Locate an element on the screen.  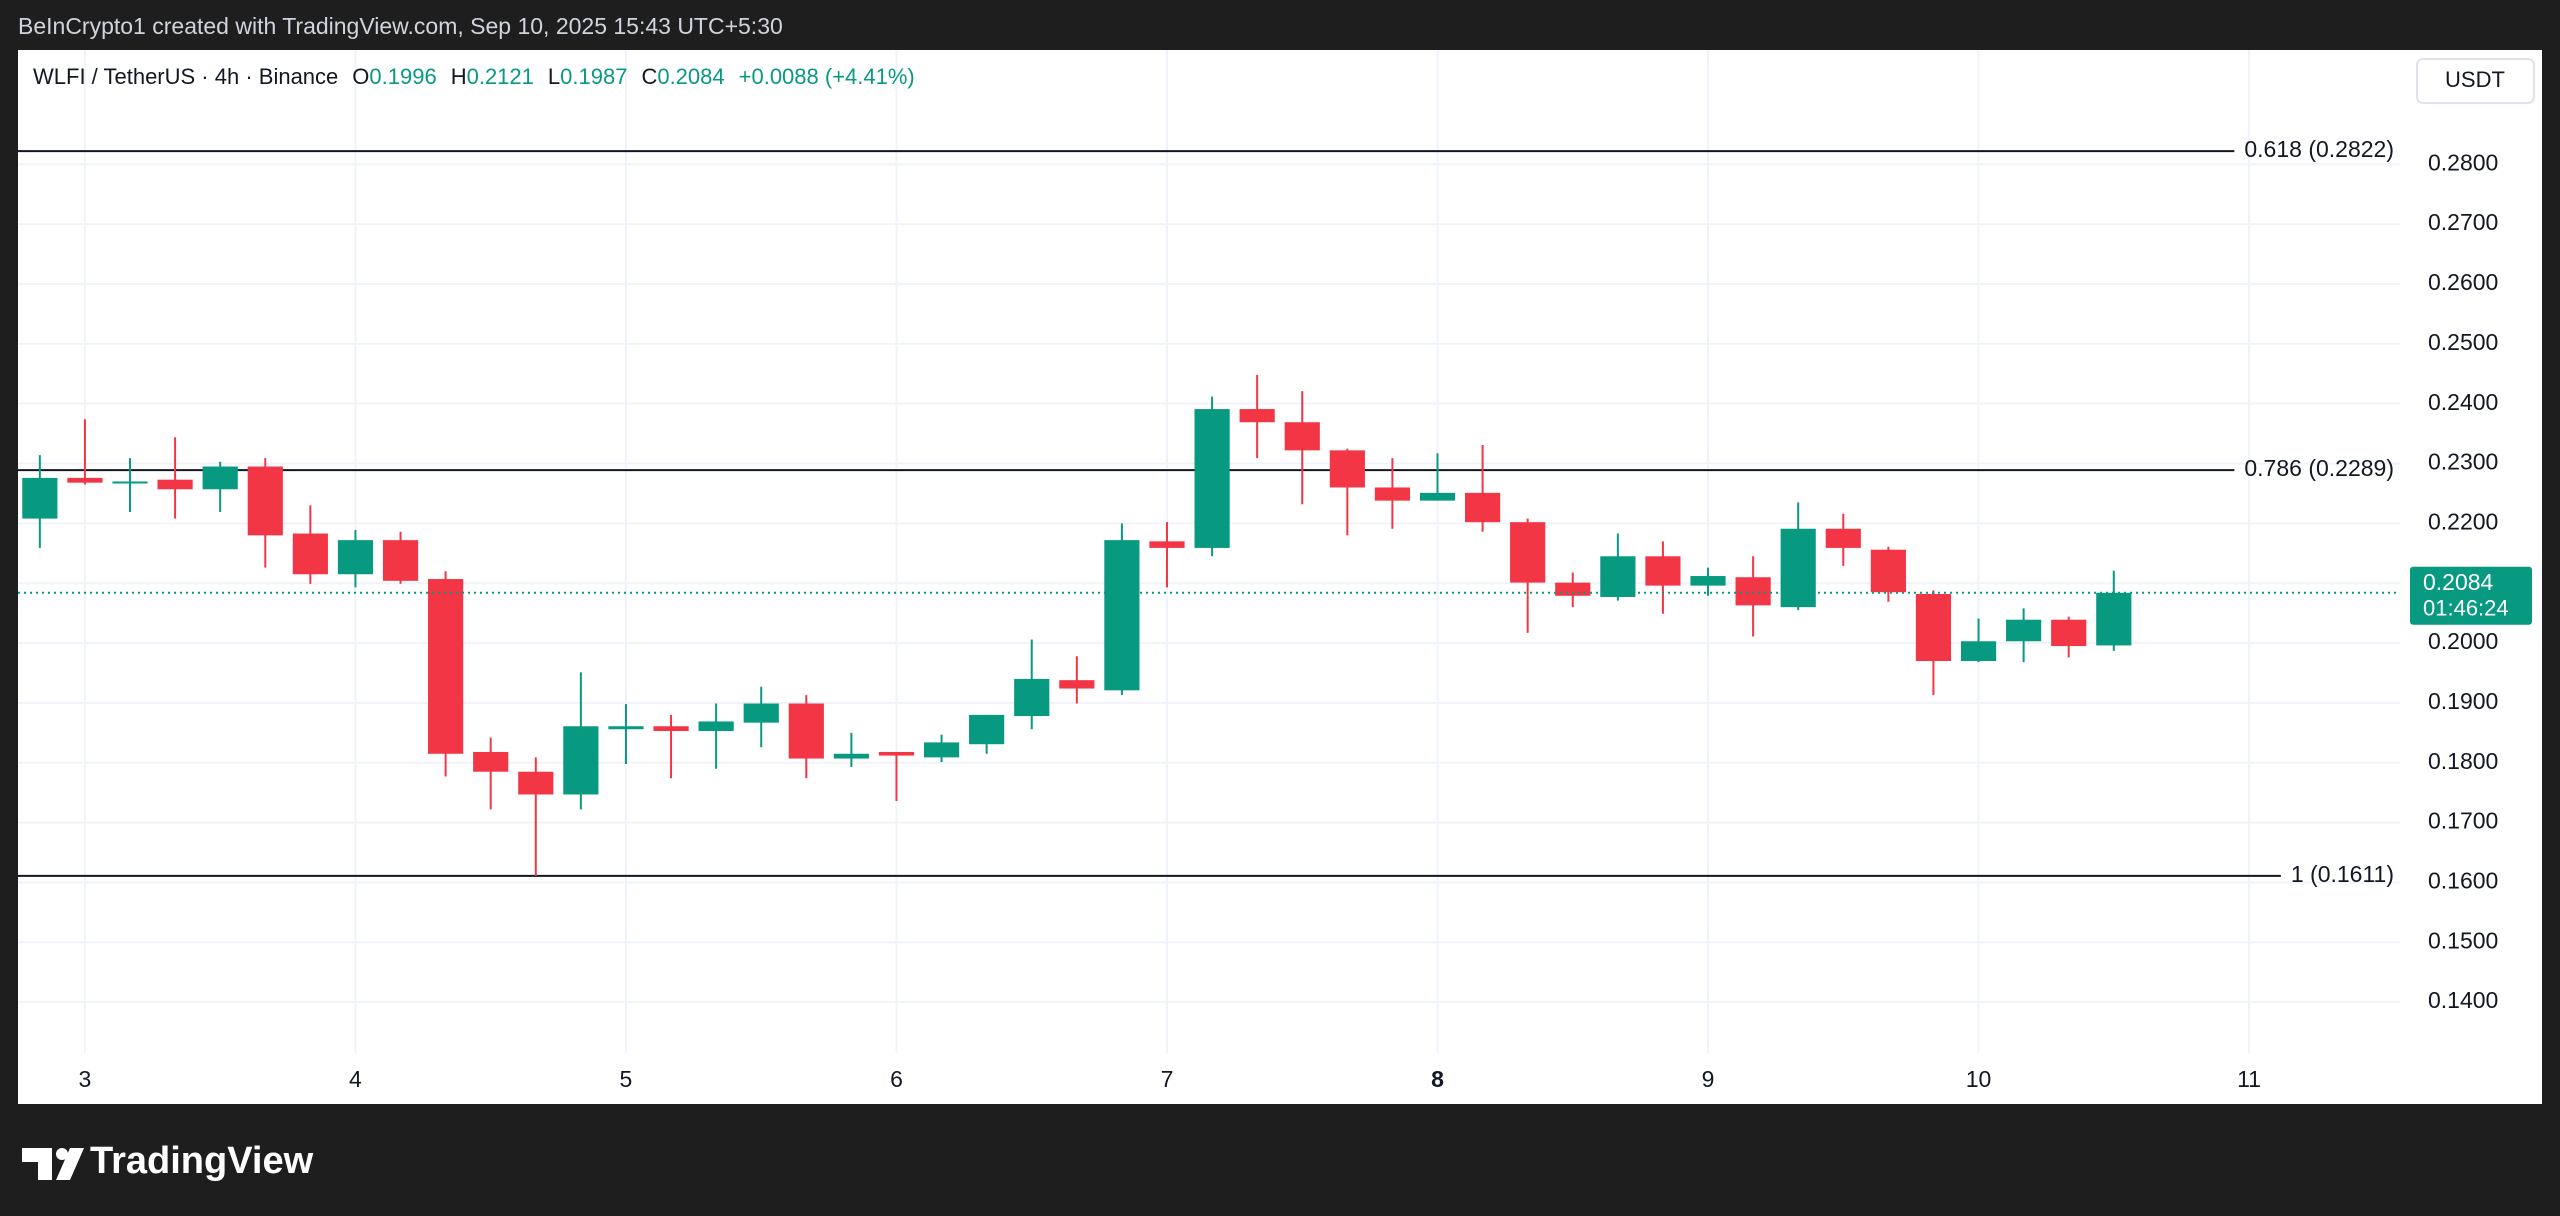
y-tick-label: 0.1500 is located at coordinates (2463, 940).